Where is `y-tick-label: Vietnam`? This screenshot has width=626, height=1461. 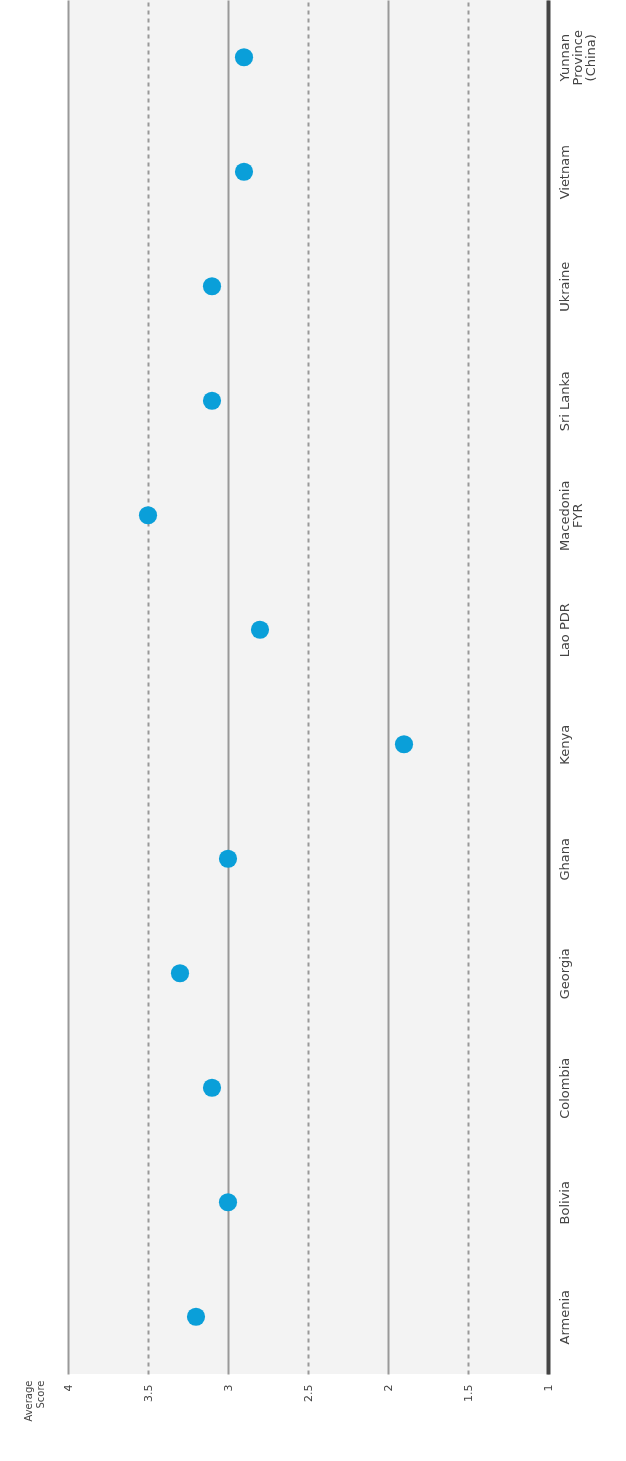 y-tick-label: Vietnam is located at coordinates (564, 172).